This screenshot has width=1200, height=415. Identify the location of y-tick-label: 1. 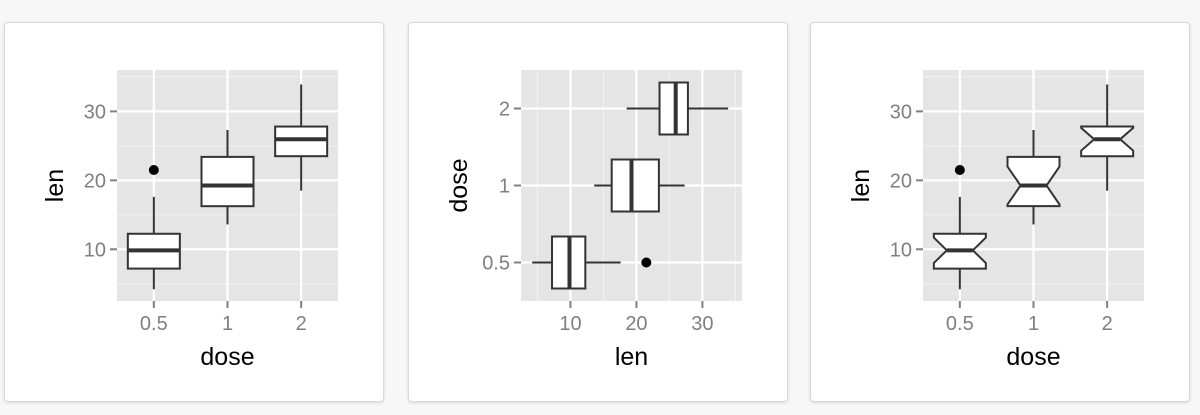
(504, 187).